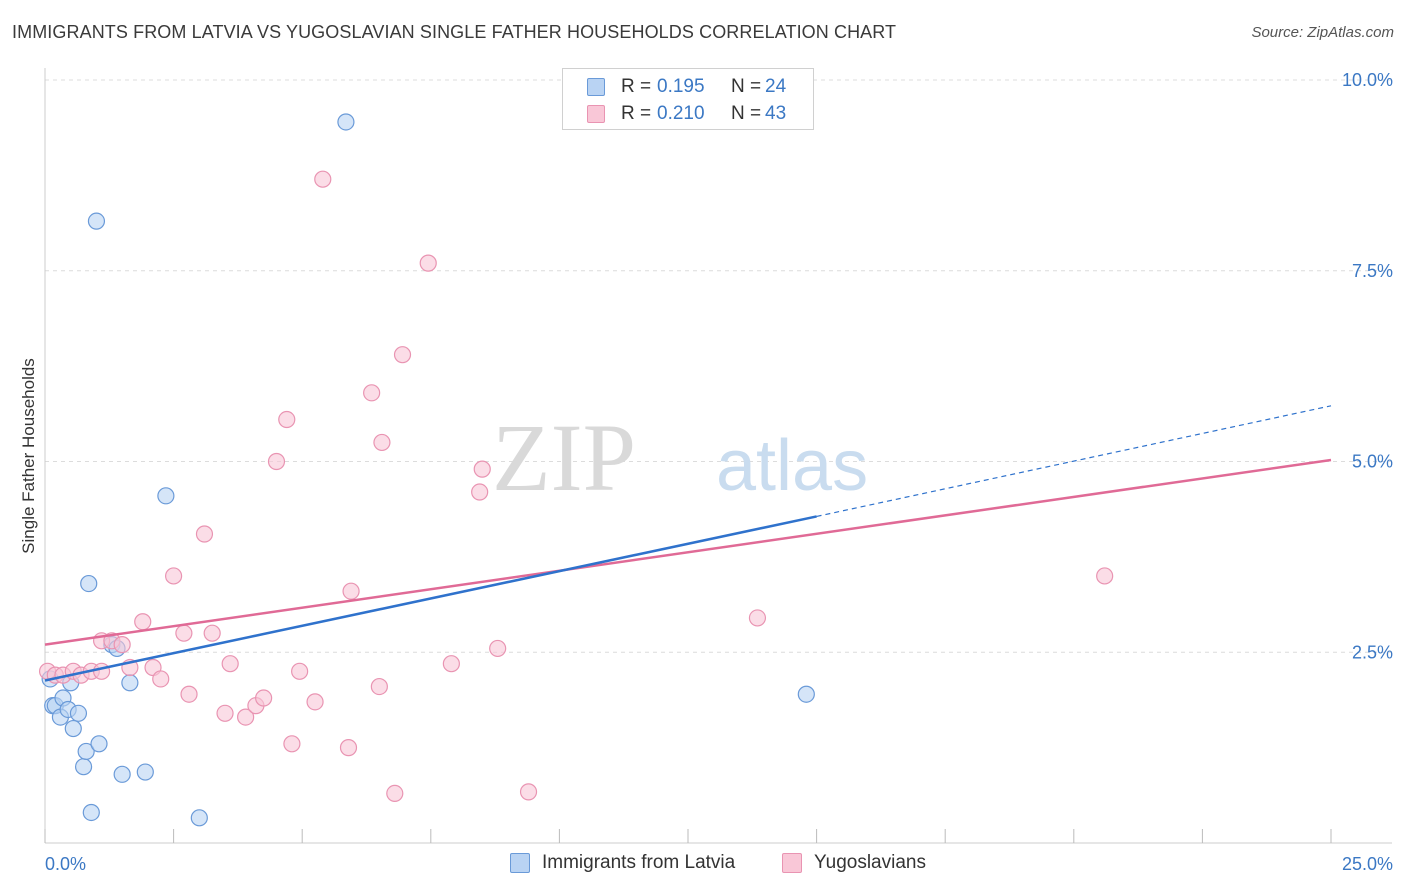  Describe the element at coordinates (596, 87) in the screenshot. I see `latvia-swatch` at that location.